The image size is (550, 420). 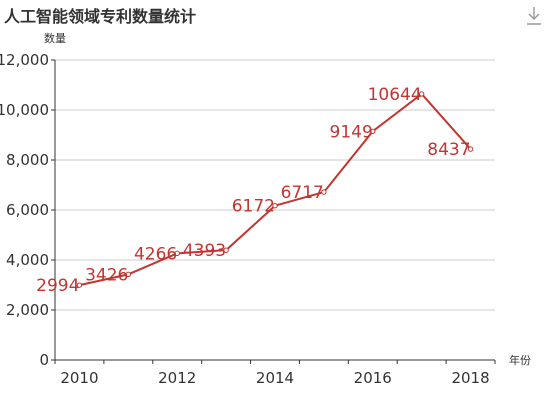 What do you see at coordinates (177, 378) in the screenshot?
I see `x-tick-label: 2012` at bounding box center [177, 378].